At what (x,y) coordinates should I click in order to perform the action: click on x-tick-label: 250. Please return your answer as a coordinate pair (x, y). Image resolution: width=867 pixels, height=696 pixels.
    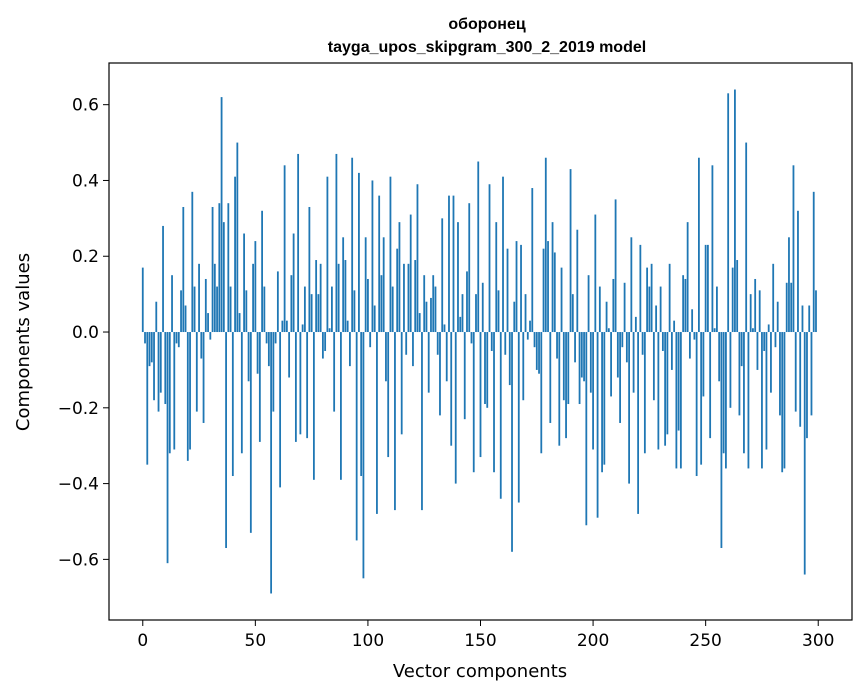
    Looking at the image, I should click on (705, 641).